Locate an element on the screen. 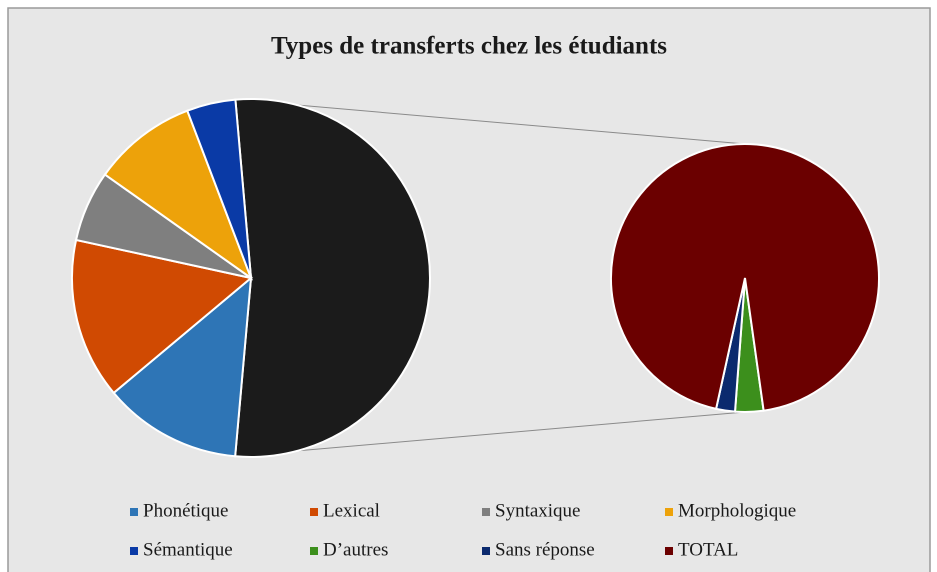  legend-label: Syntaxique is located at coordinates (538, 510).